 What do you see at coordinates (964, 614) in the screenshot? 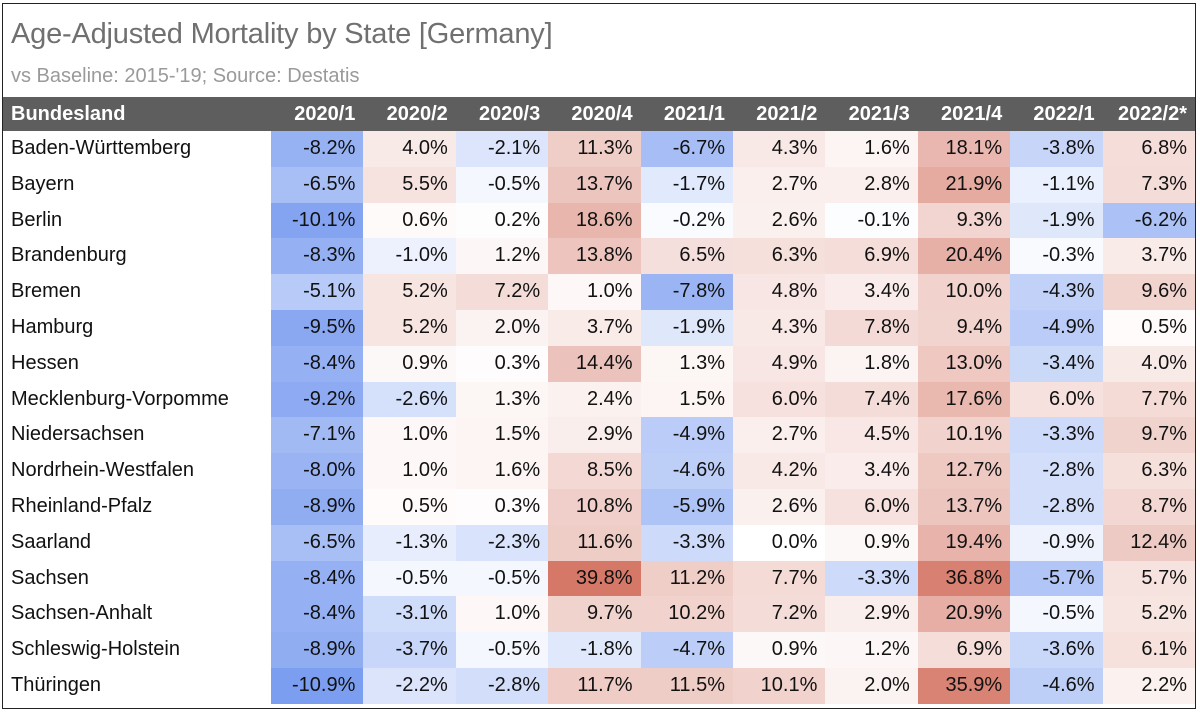
I see `heatmap-cell: 20.9%` at bounding box center [964, 614].